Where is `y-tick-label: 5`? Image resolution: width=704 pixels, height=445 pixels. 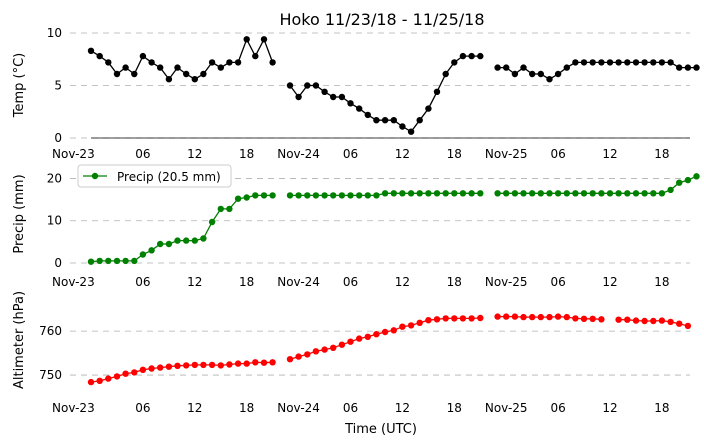
y-tick-label: 5 is located at coordinates (58, 86).